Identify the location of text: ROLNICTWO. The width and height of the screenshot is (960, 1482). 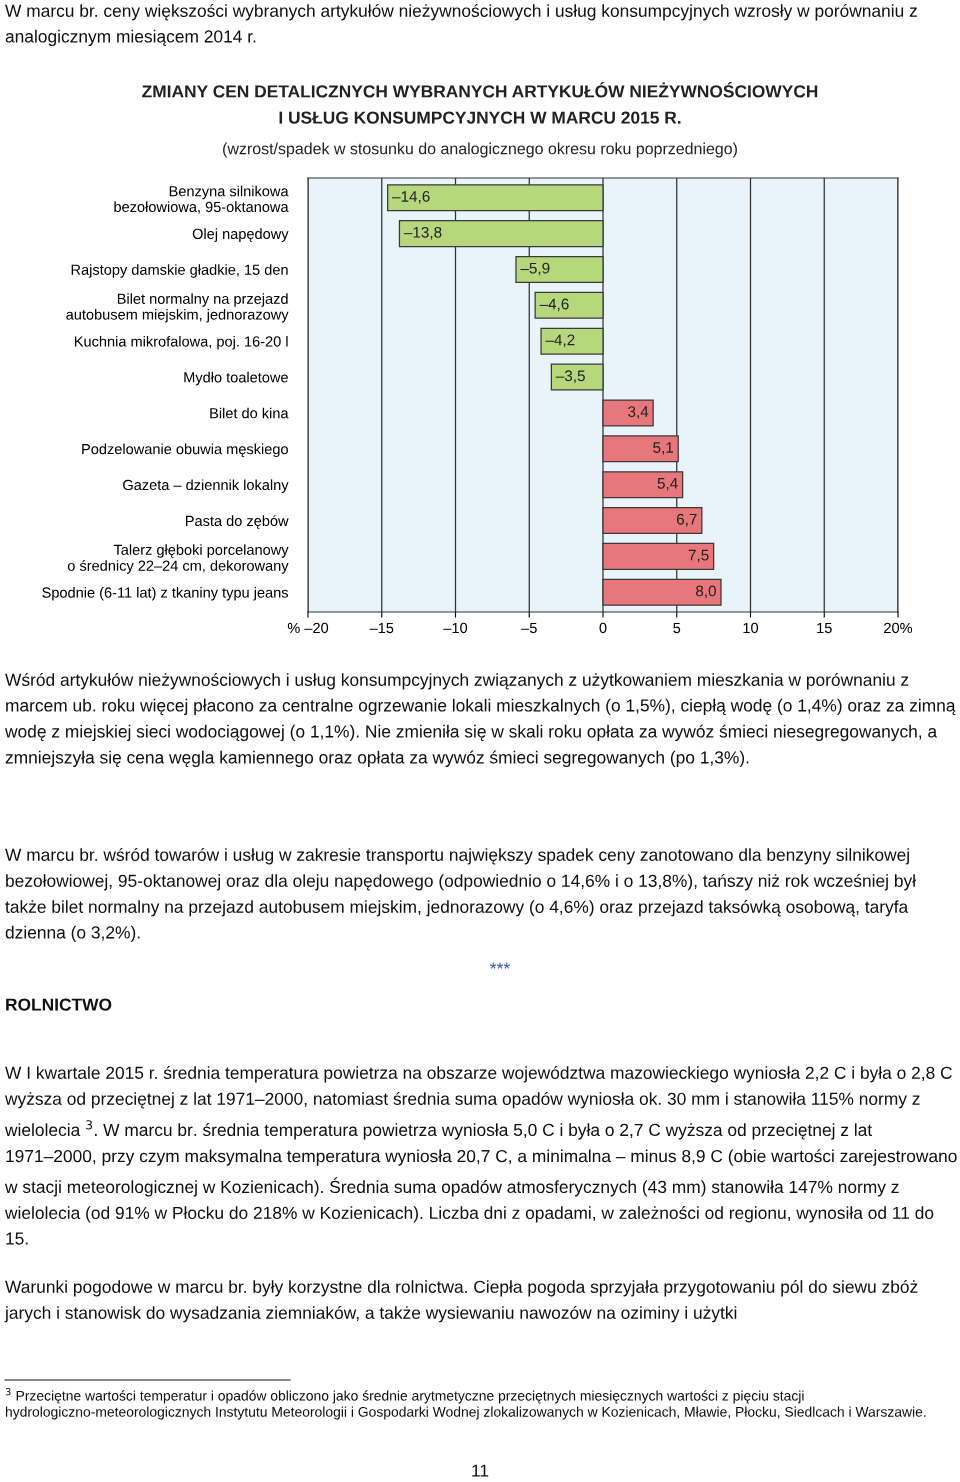
(59, 1004).